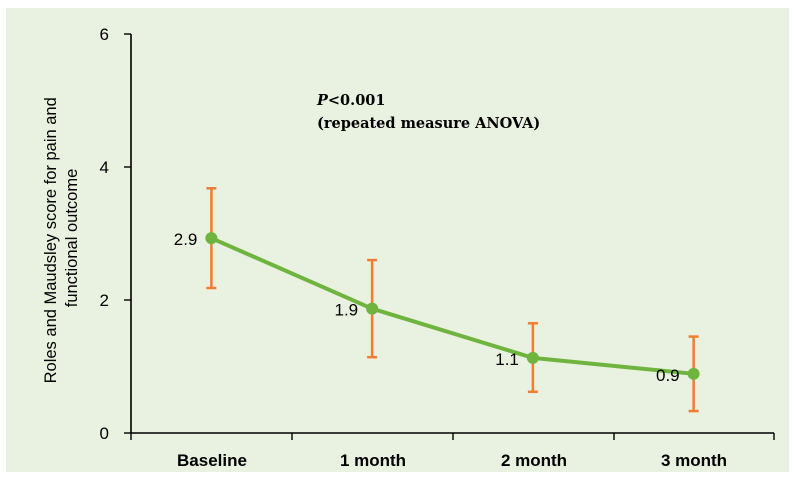  What do you see at coordinates (373, 460) in the screenshot?
I see `x-tick-label: 1 month` at bounding box center [373, 460].